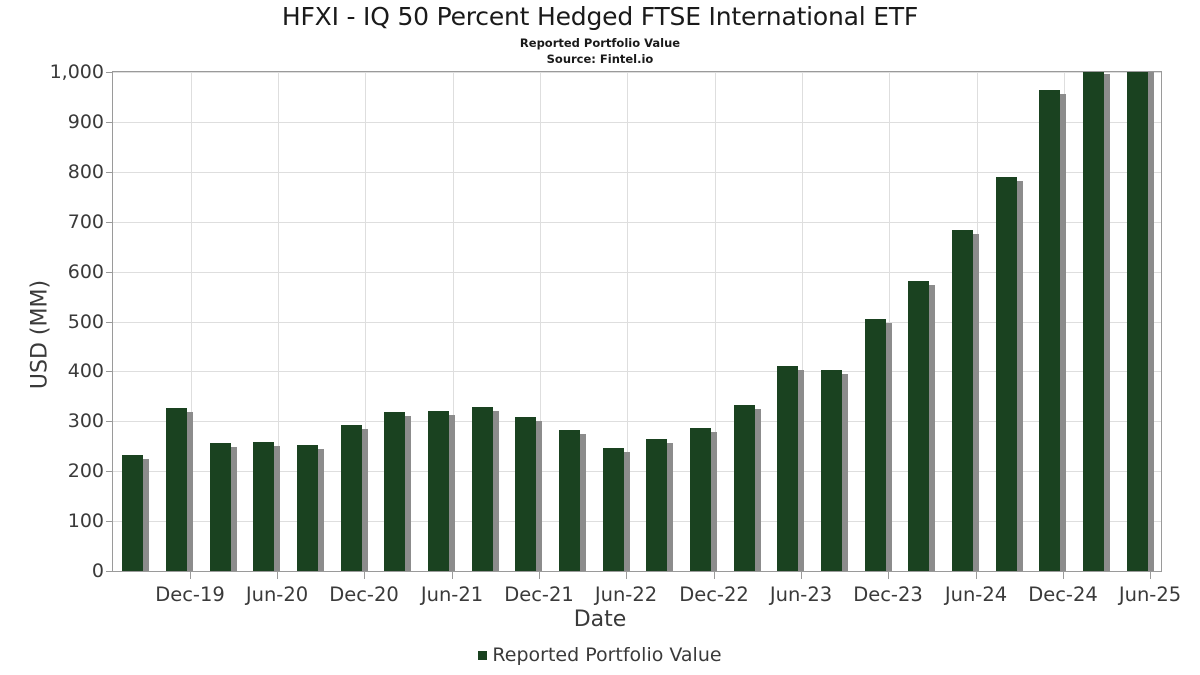 The height and width of the screenshot is (675, 1200). I want to click on y-axis-tick-label: 200, so click(85, 471).